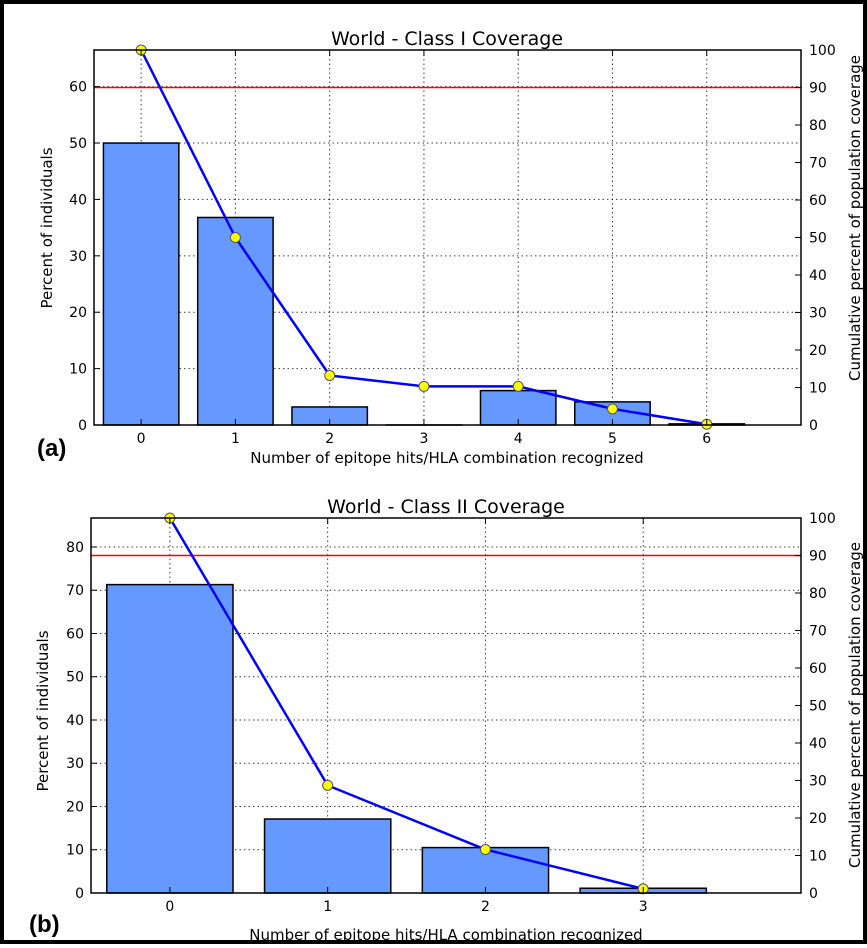 Image resolution: width=867 pixels, height=948 pixels. Describe the element at coordinates (51, 448) in the screenshot. I see `panel-label: (a)` at that location.